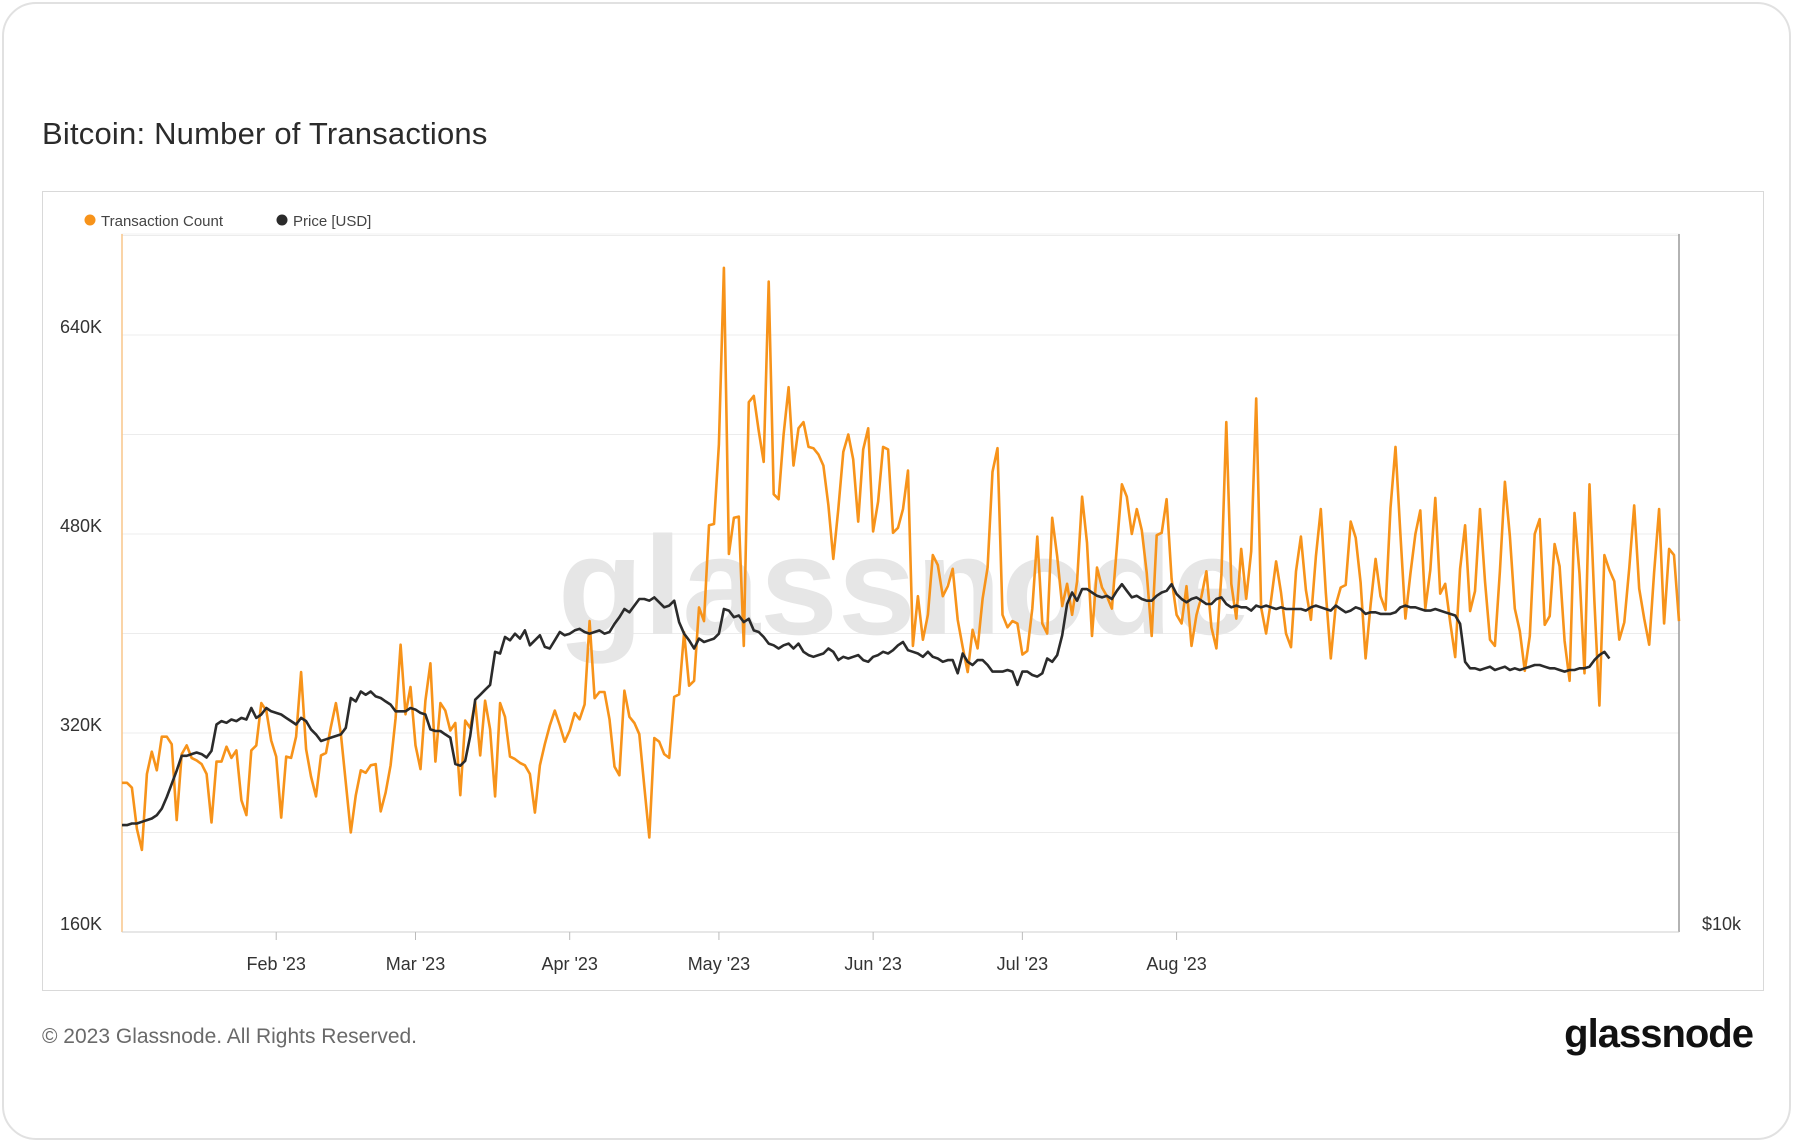 The height and width of the screenshot is (1146, 1797). What do you see at coordinates (275, 964) in the screenshot?
I see `x-tick-label: Feb '23` at bounding box center [275, 964].